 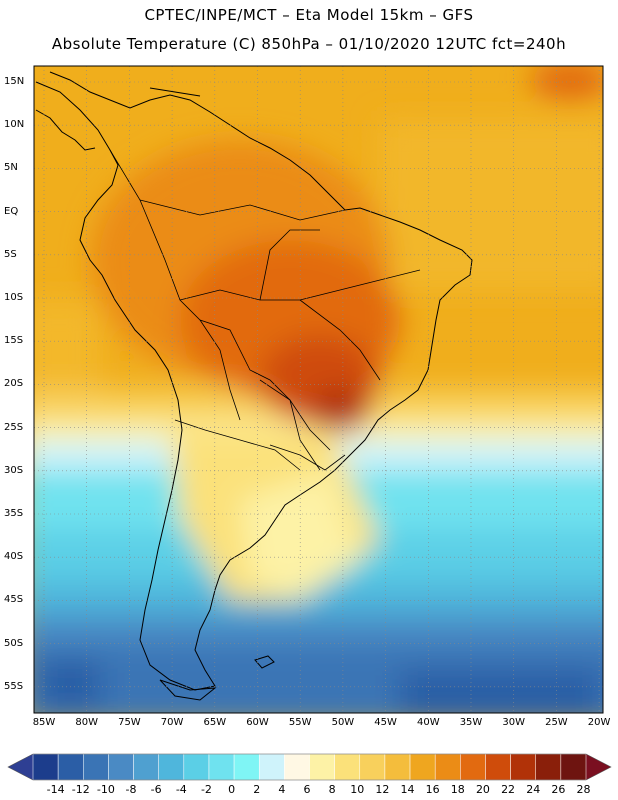 I want to click on colorbar-label: -14, so click(x=55, y=789).